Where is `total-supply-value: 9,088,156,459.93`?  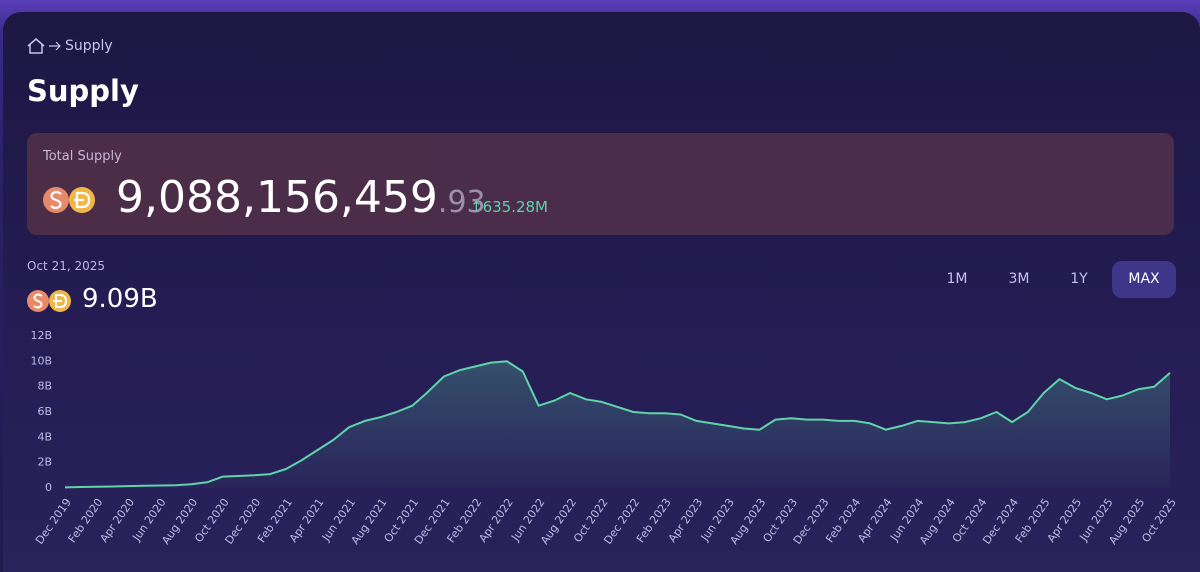 total-supply-value: 9,088,156,459.93 is located at coordinates (301, 197).